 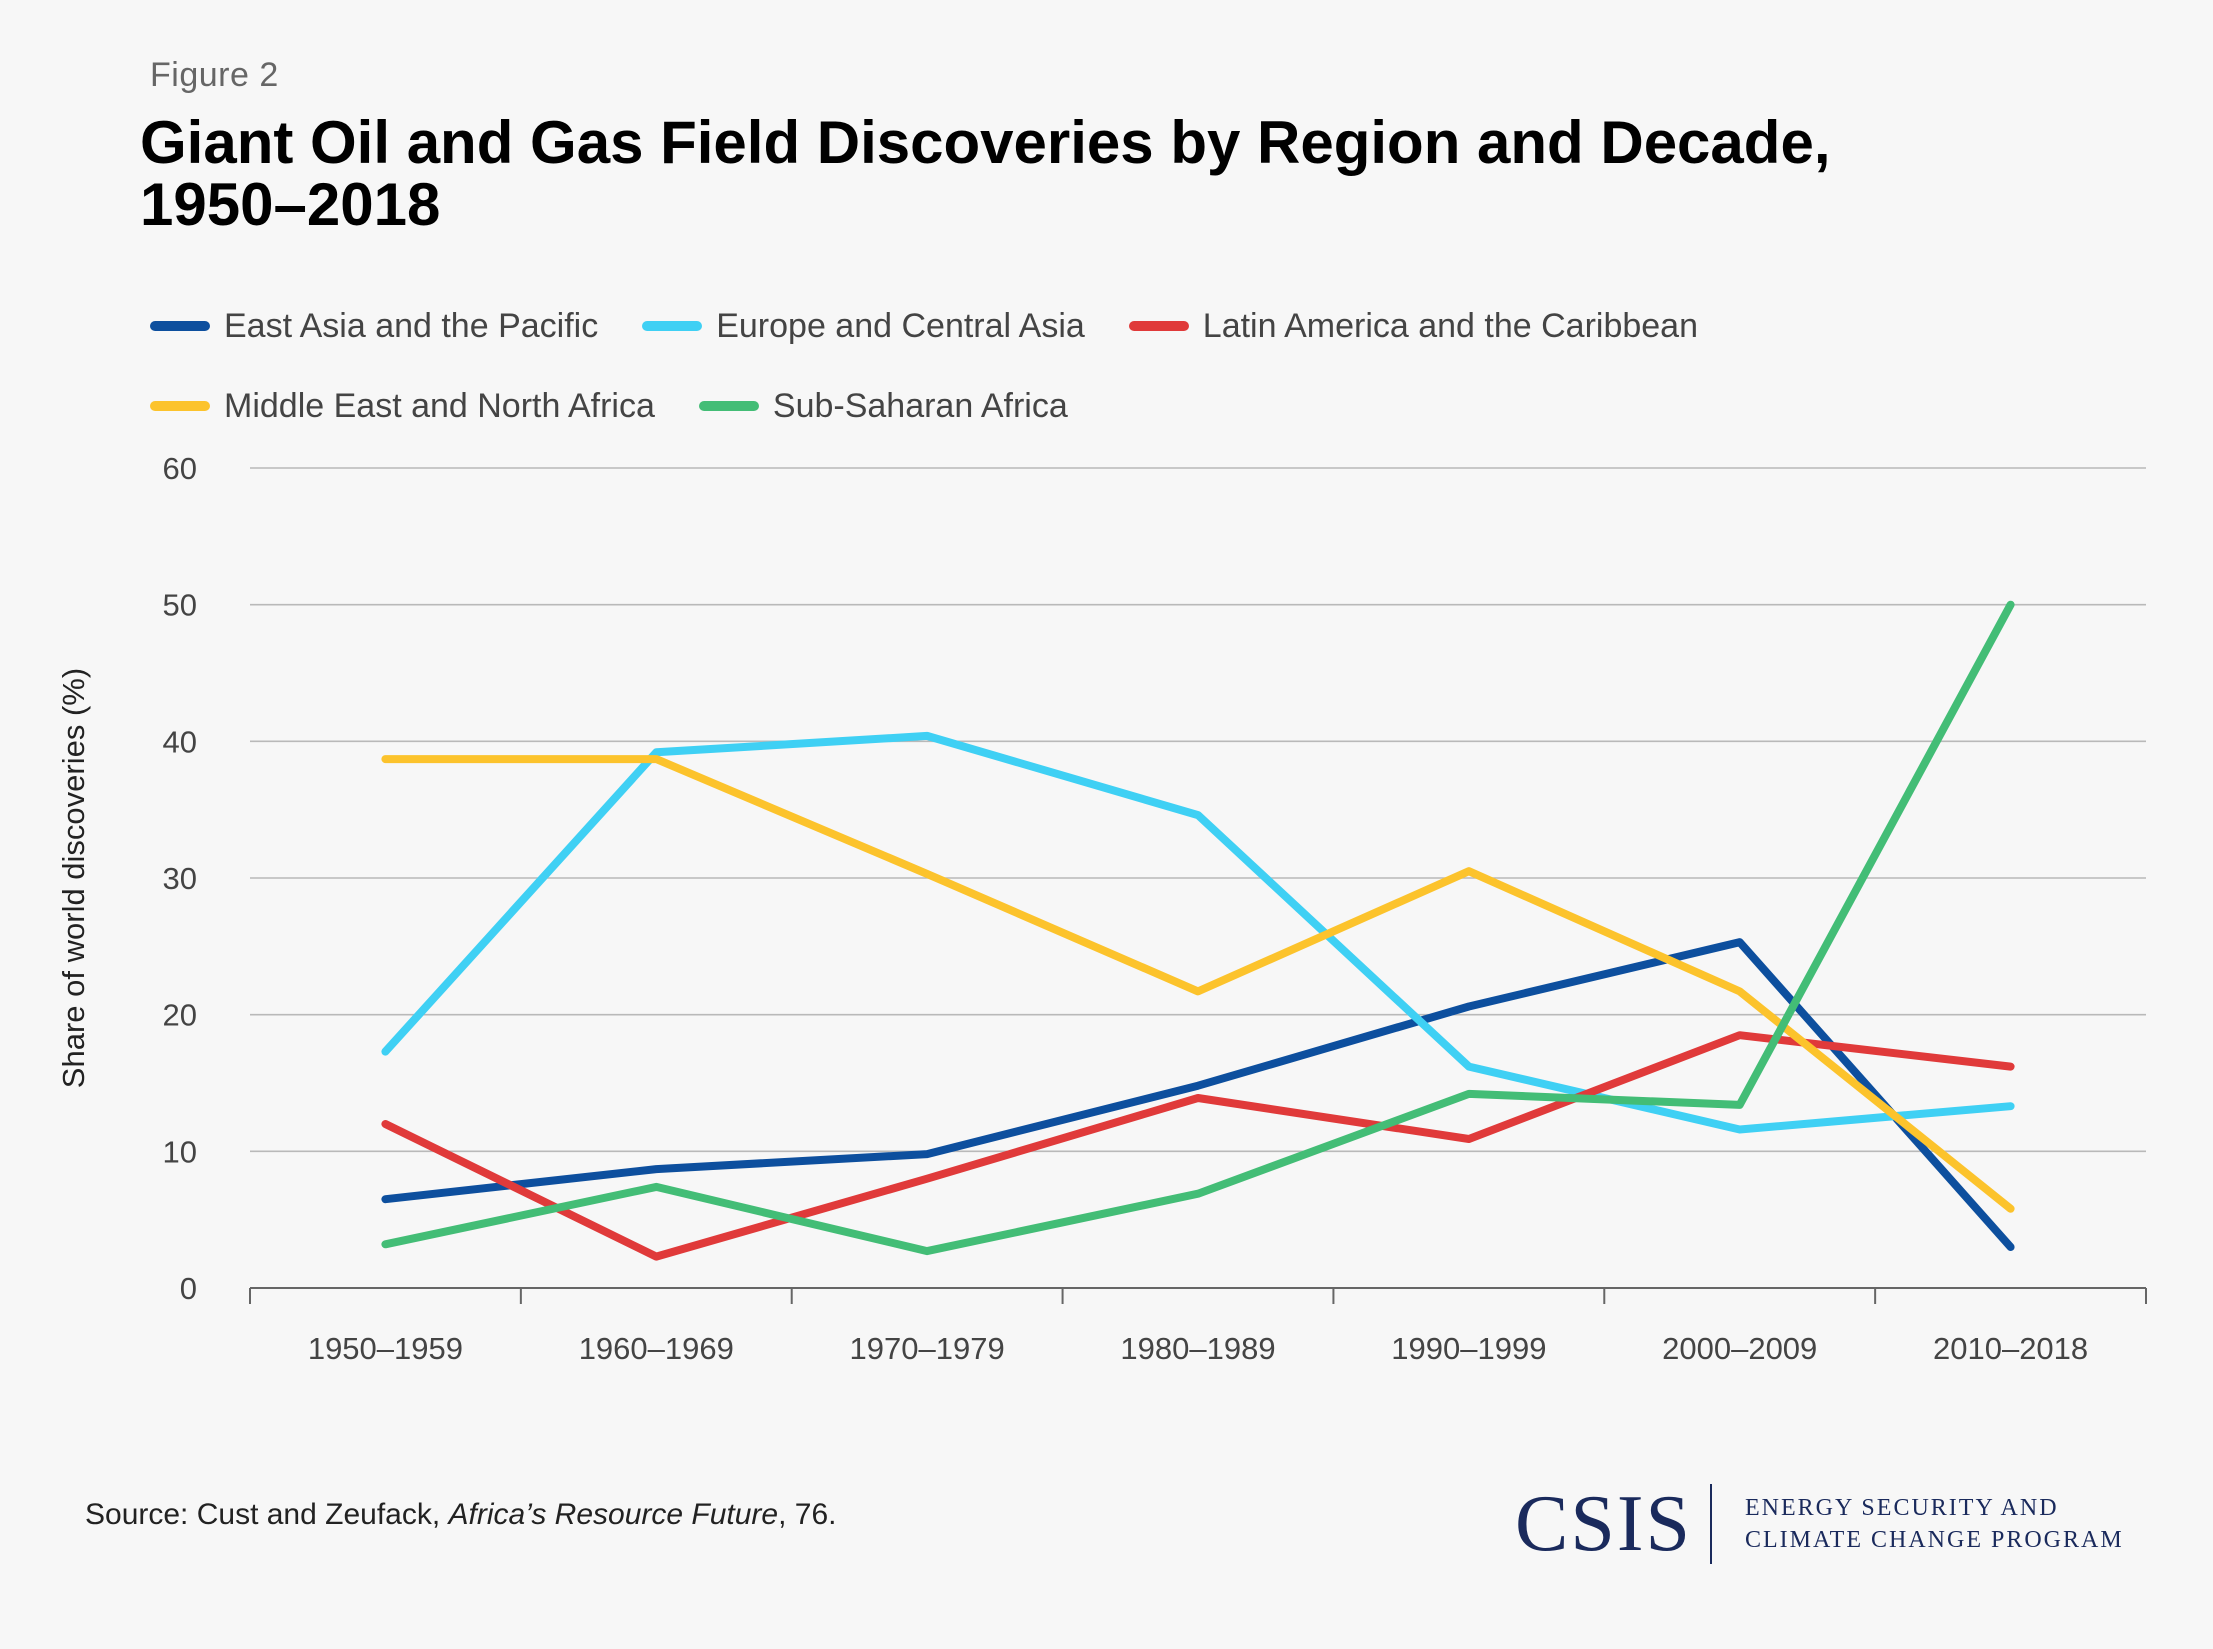 I want to click on x-tick-label: 2000–2009, so click(x=1739, y=1348).